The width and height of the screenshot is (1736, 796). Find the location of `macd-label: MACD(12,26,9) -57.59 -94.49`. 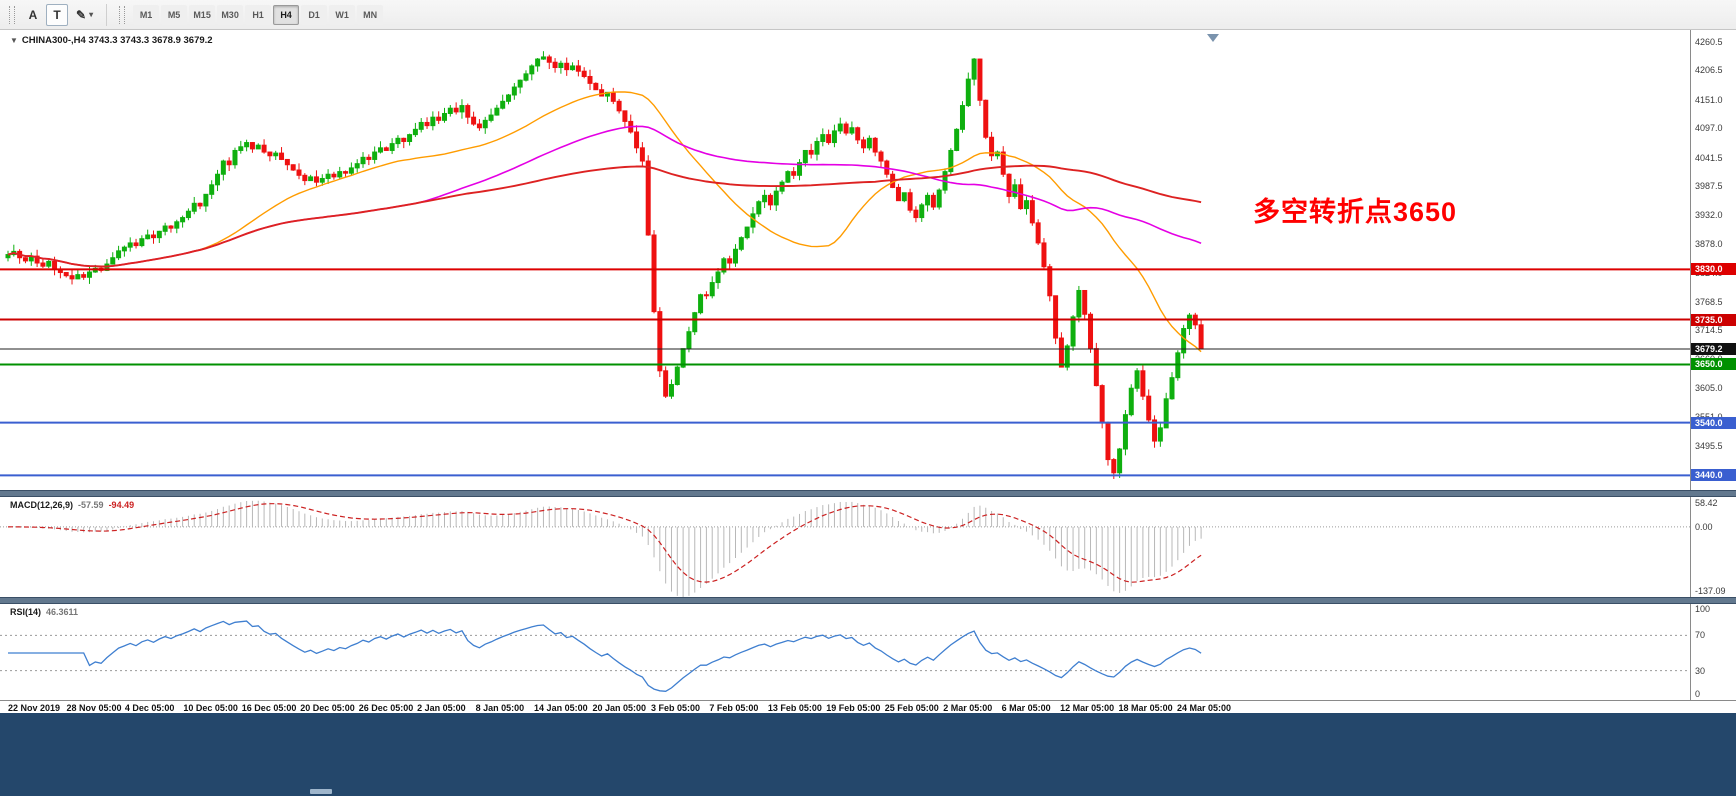

macd-label: MACD(12,26,9) -57.59 -94.49 is located at coordinates (72, 505).